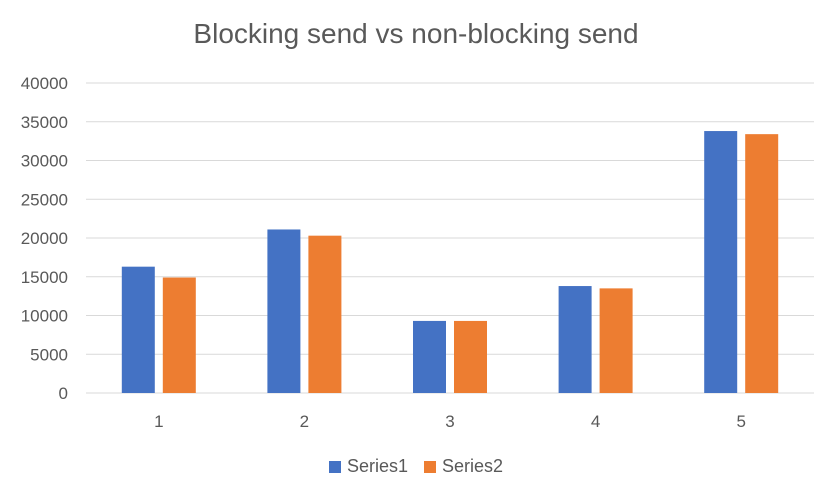 The height and width of the screenshot is (494, 832). I want to click on x-tick-label: 2, so click(304, 421).